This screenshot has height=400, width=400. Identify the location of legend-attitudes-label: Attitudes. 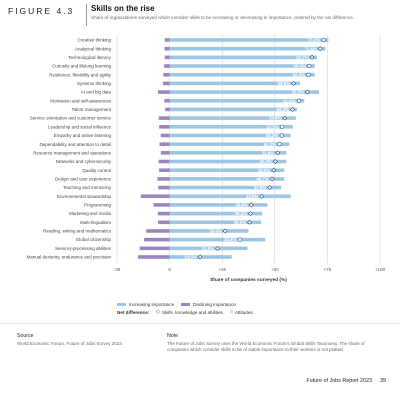
(243, 312).